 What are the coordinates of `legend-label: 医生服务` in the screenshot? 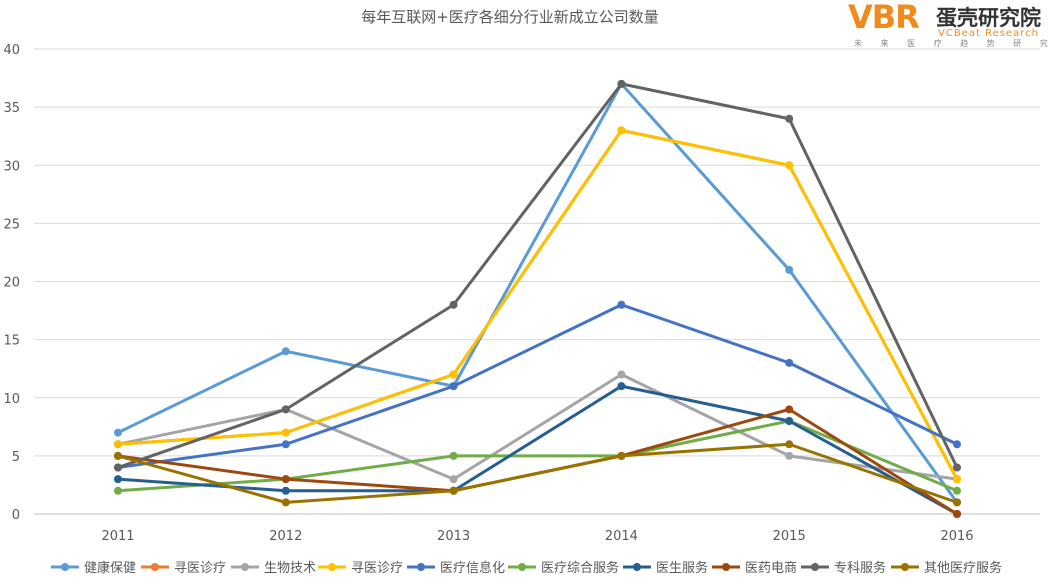 It's located at (682, 568).